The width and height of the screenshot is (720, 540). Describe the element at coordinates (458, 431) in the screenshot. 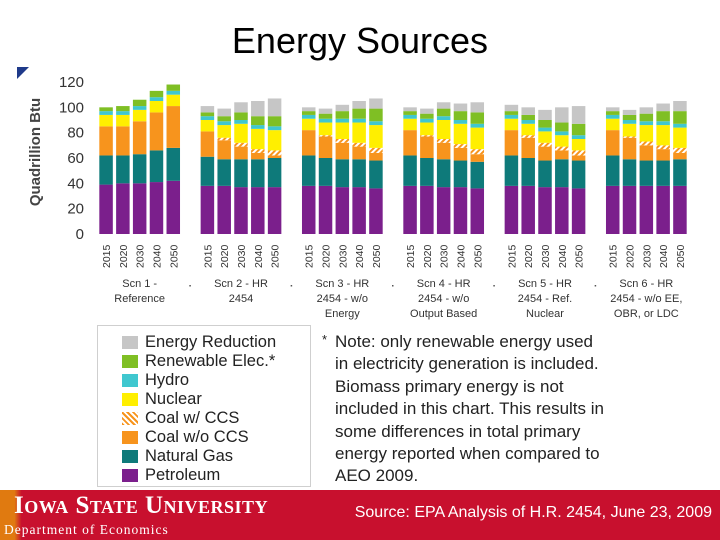

I see `note-line: some differences in total primary` at that location.